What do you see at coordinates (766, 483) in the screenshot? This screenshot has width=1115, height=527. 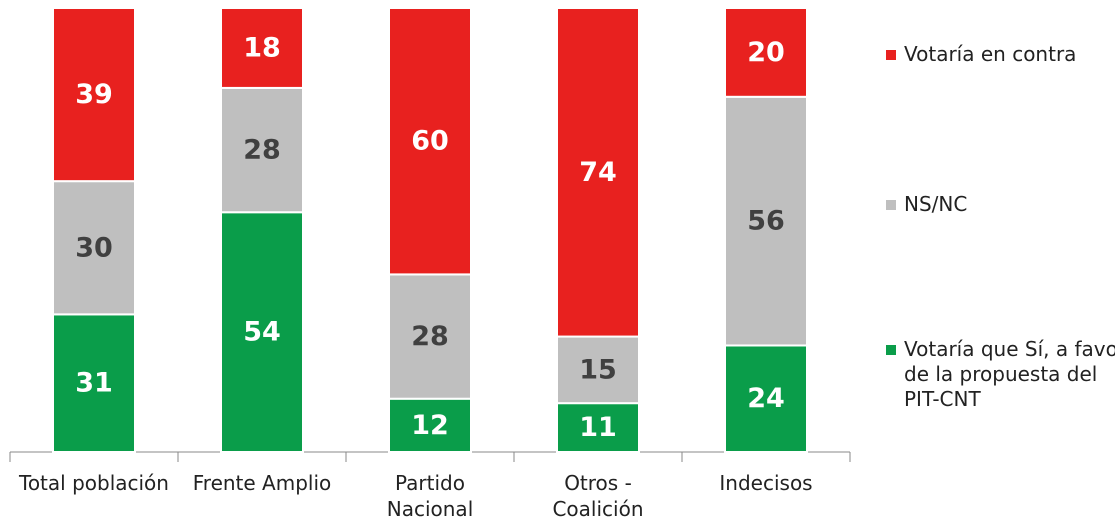 I see `x-tick-label: Indecisos` at bounding box center [766, 483].